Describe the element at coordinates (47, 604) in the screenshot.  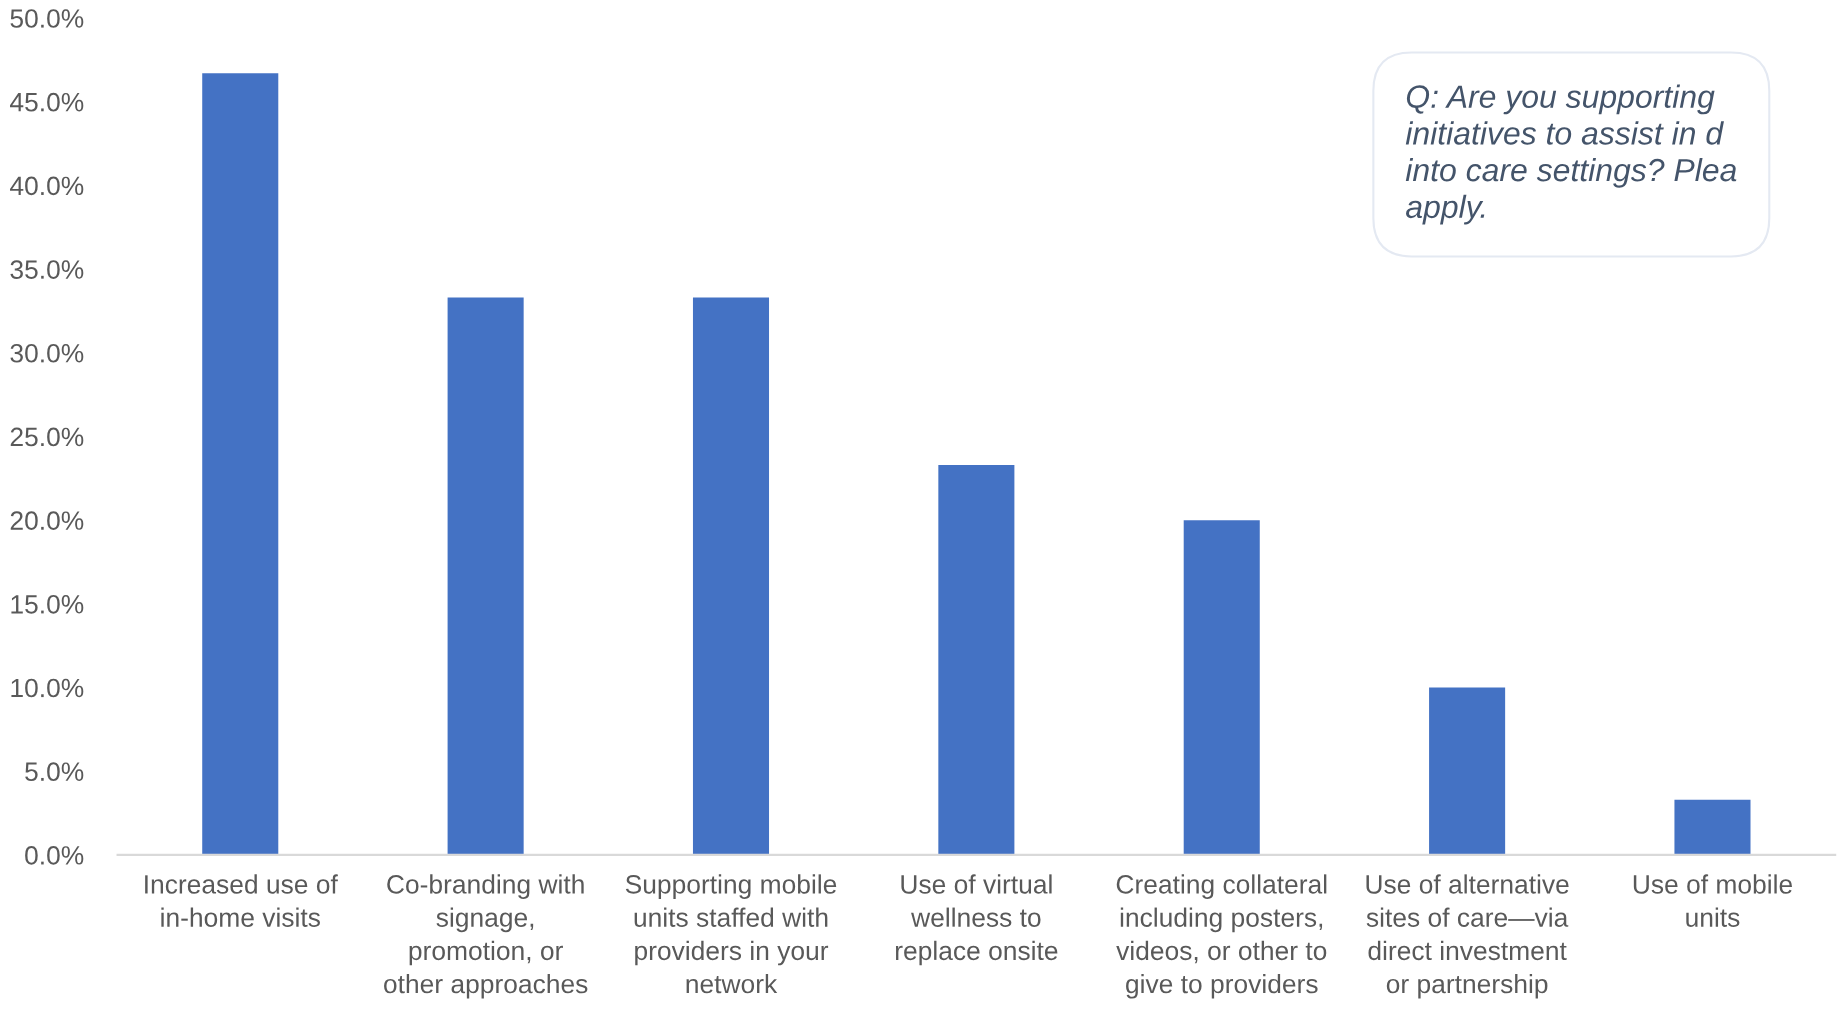
I see `y-tick-label: 15.0%` at that location.